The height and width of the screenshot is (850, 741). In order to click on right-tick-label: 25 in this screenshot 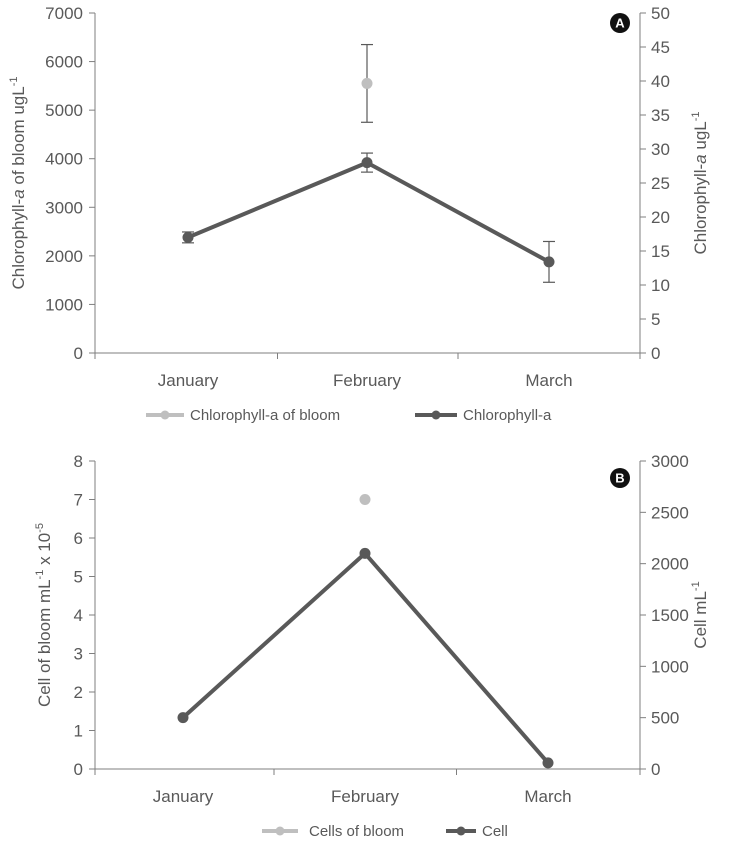, I will do `click(660, 183)`.